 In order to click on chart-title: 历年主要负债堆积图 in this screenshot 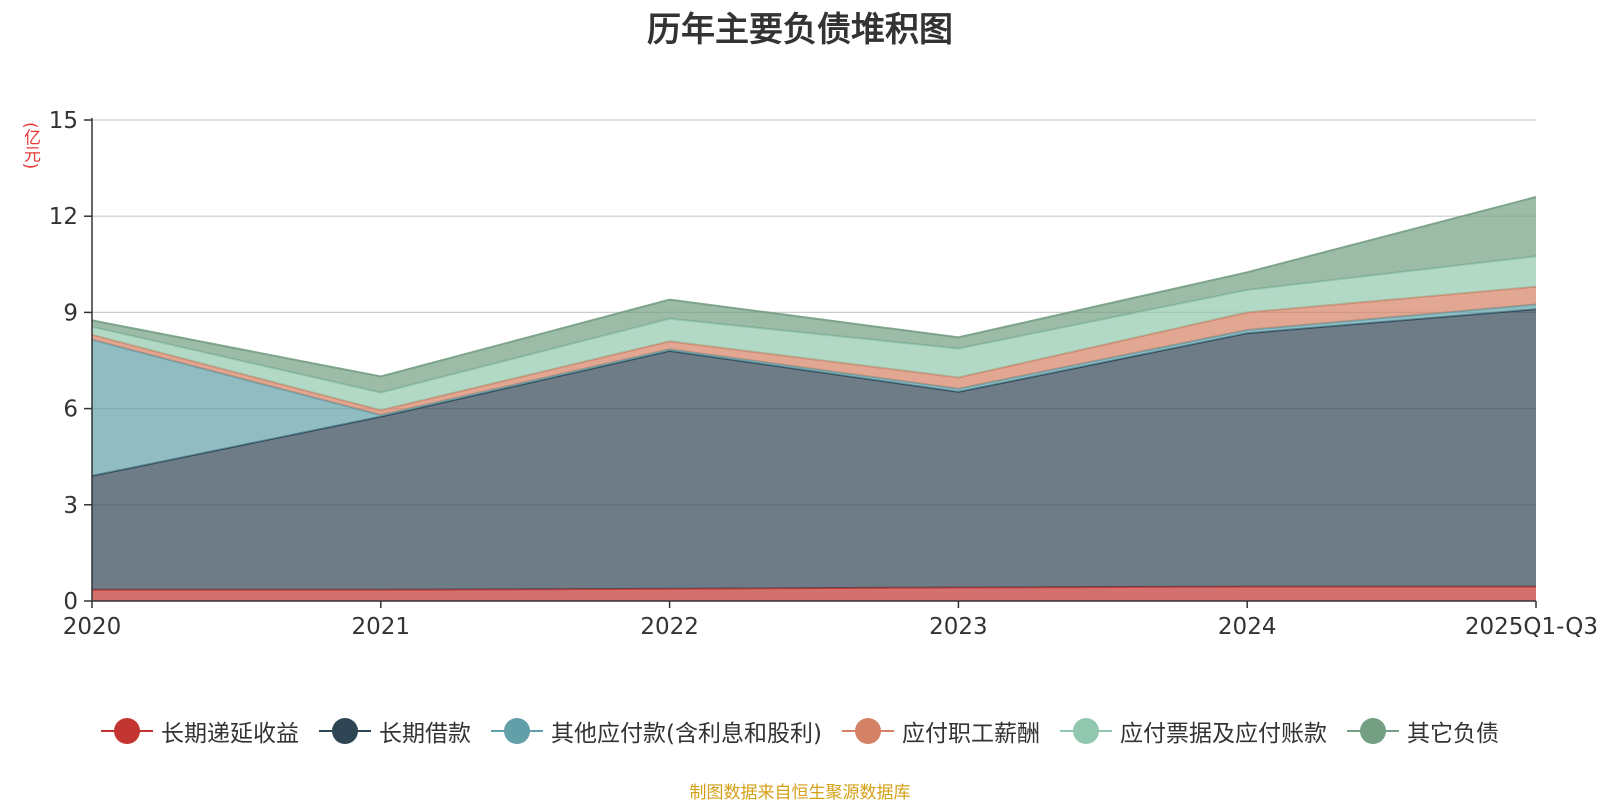, I will do `click(800, 30)`.